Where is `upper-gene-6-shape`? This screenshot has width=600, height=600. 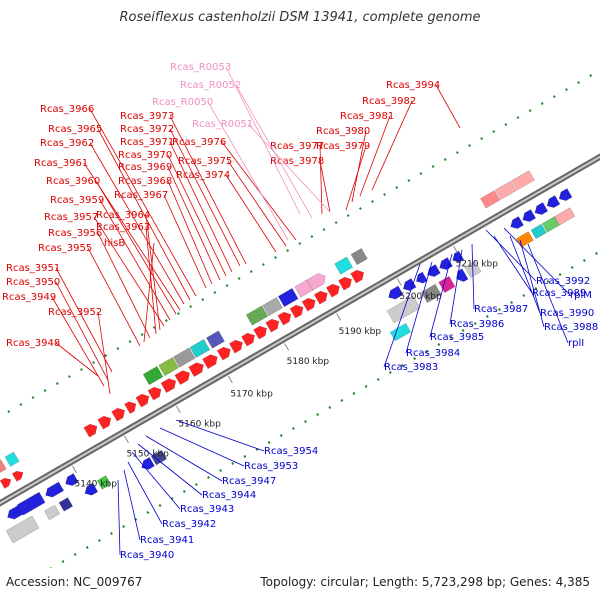 upper-gene-6-shape is located at coordinates (130, 408).